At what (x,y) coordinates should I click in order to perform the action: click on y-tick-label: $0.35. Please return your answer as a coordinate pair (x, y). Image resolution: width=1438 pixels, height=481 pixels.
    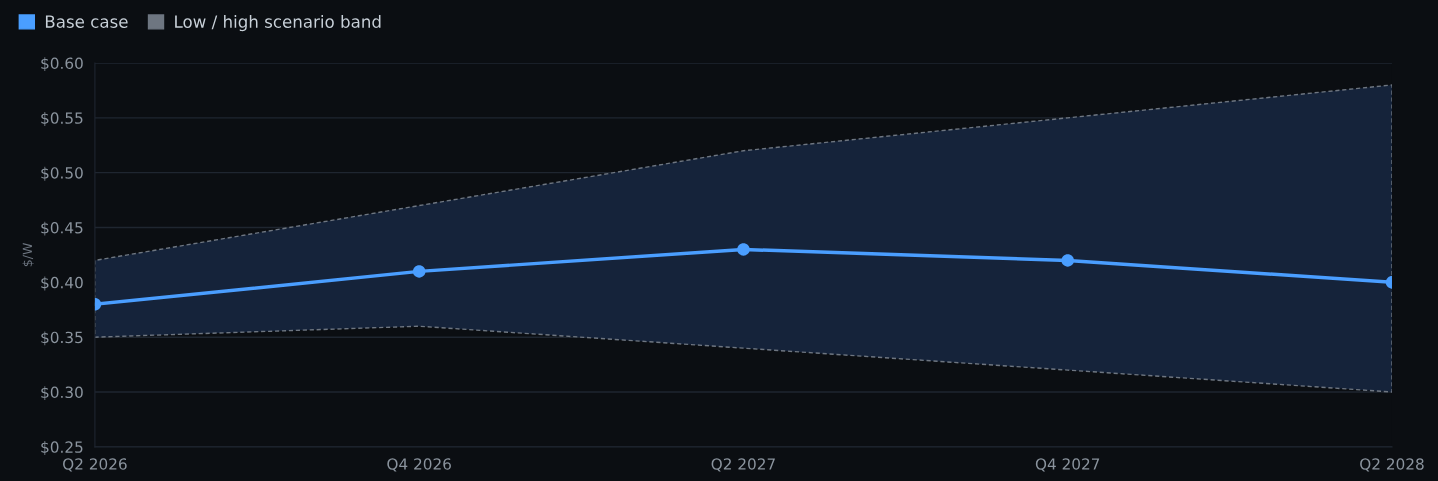
    Looking at the image, I should click on (62, 338).